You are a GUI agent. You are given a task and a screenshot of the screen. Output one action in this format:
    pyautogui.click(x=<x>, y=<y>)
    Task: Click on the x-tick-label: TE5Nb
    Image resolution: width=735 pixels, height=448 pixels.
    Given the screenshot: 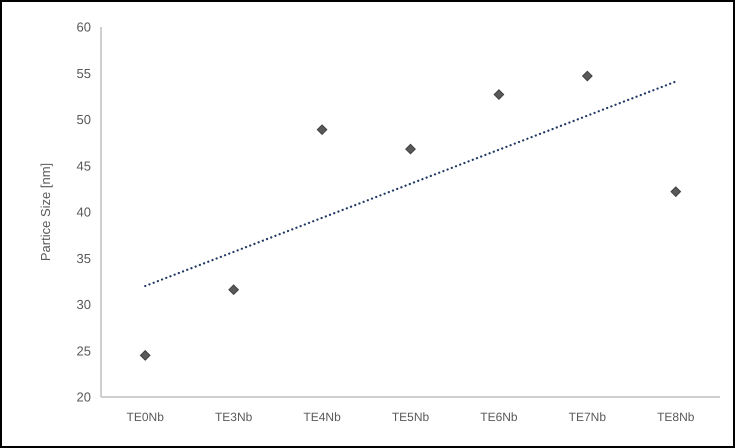 What is the action you would take?
    pyautogui.click(x=411, y=417)
    